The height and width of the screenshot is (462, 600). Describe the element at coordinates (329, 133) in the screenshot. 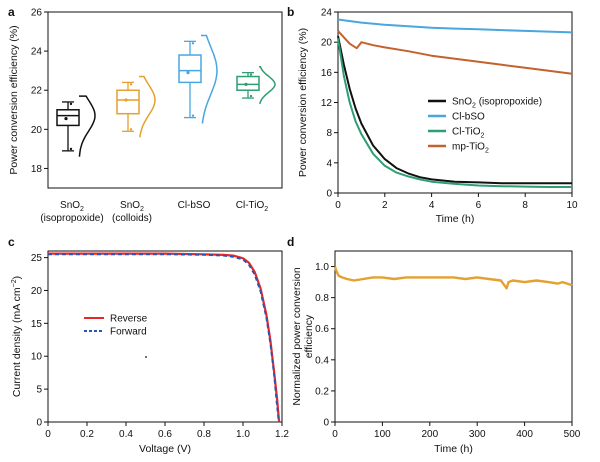

I see `y-tick-label: 8` at that location.